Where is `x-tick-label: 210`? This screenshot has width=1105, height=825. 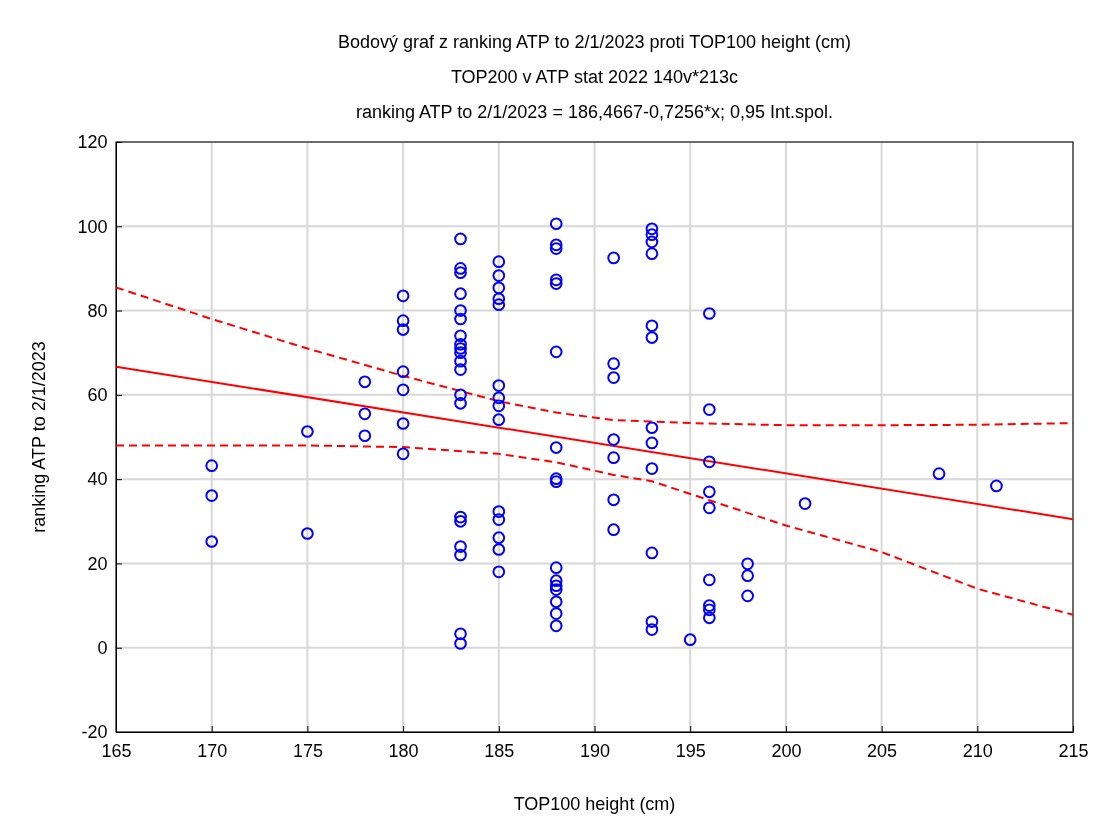
x-tick-label: 210 is located at coordinates (977, 750).